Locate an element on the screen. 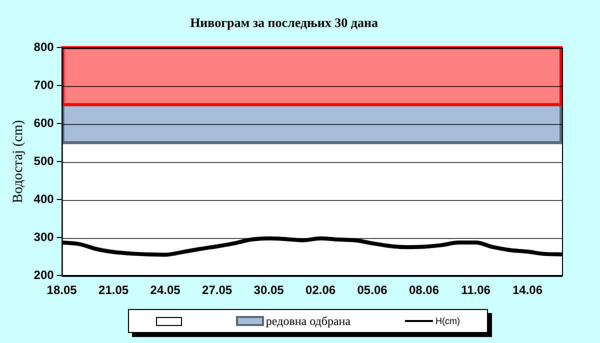 This screenshot has height=343, width=600. x-tick-label: 18.05 is located at coordinates (62, 290).